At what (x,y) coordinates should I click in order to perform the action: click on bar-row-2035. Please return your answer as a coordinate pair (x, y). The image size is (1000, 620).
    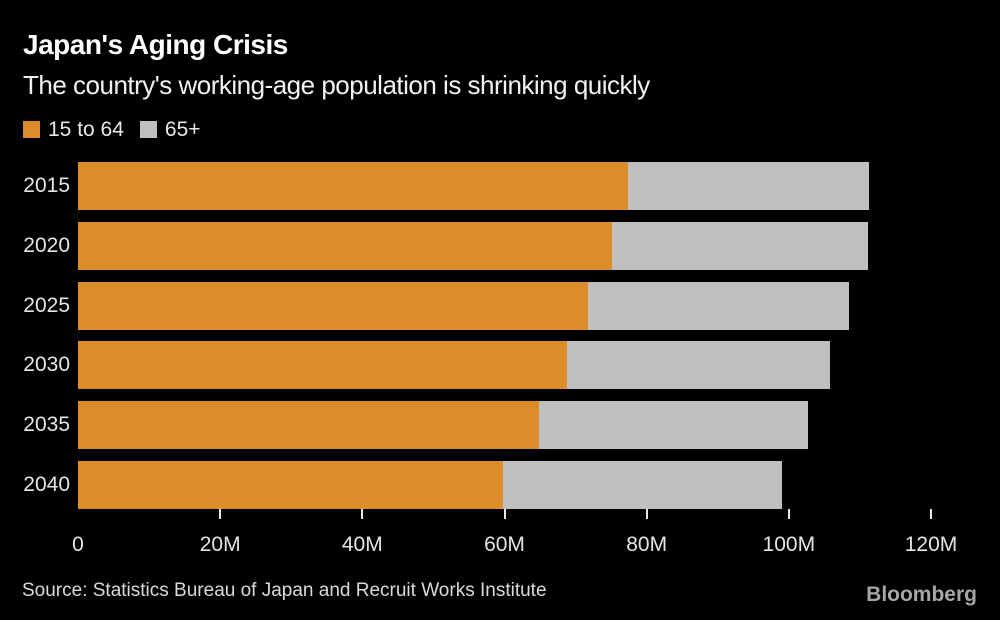
    Looking at the image, I should click on (443, 425).